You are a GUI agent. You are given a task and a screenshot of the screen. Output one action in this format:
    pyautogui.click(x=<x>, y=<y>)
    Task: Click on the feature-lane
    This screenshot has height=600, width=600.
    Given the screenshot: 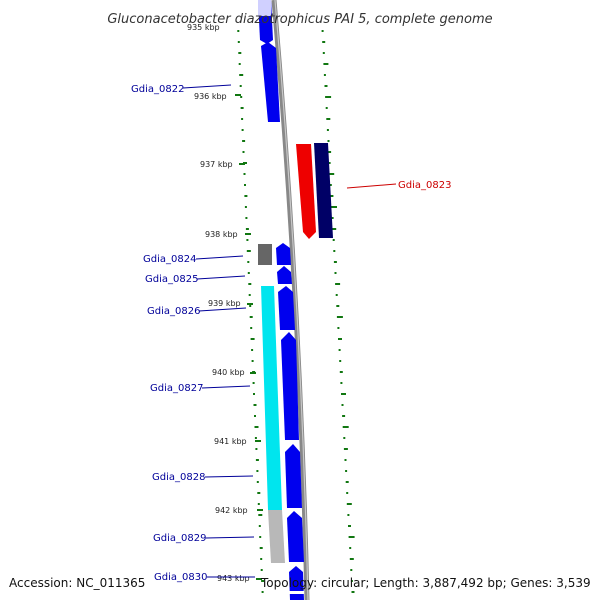 What is the action you would take?
    pyautogui.click(x=271, y=403)
    